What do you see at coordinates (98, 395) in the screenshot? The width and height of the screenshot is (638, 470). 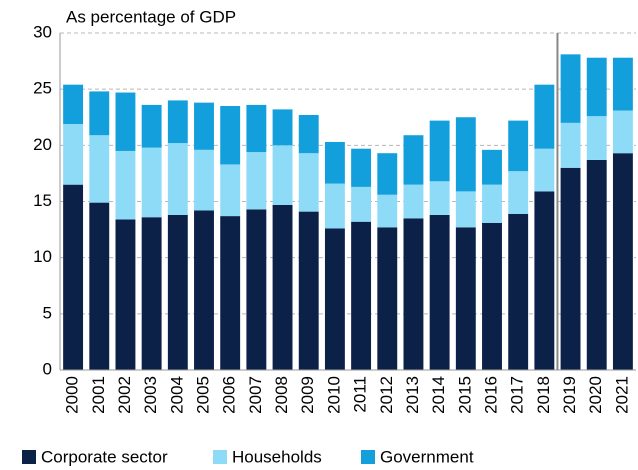 I see `x-tick-label: 2001` at bounding box center [98, 395].